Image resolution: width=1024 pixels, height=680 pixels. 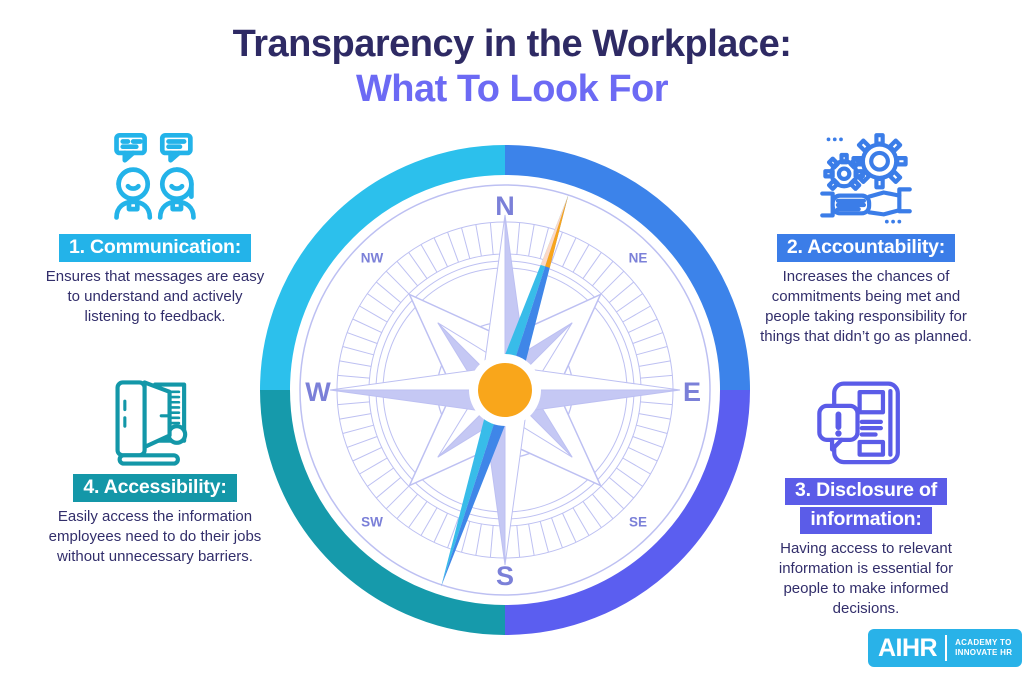 I want to click on title-line-1: Transparency in the Workplace:, so click(x=512, y=44).